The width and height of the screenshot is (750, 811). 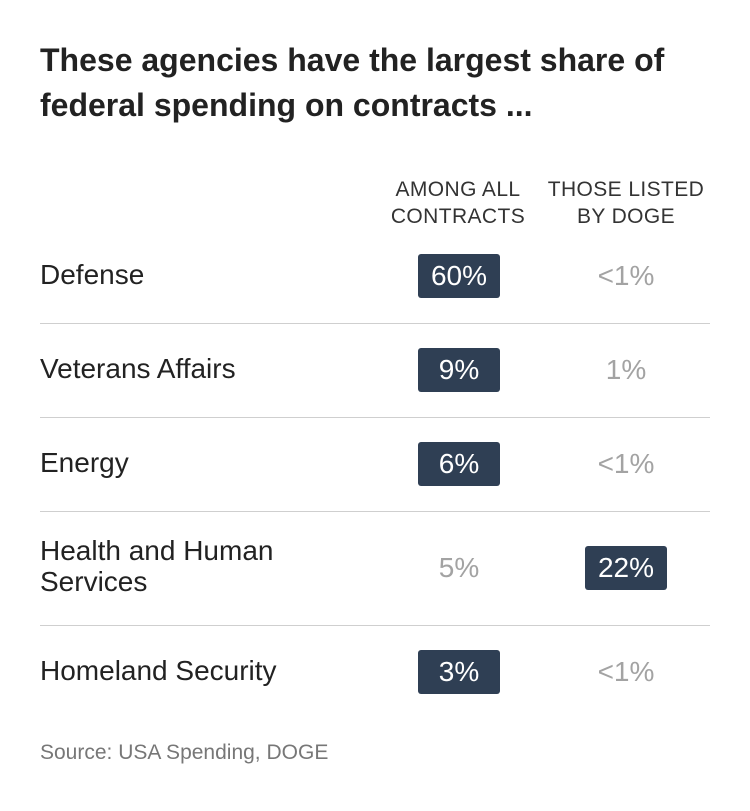 I want to click on column-header-all-contracts: AMONG ALL CONTRACTS, so click(x=458, y=203).